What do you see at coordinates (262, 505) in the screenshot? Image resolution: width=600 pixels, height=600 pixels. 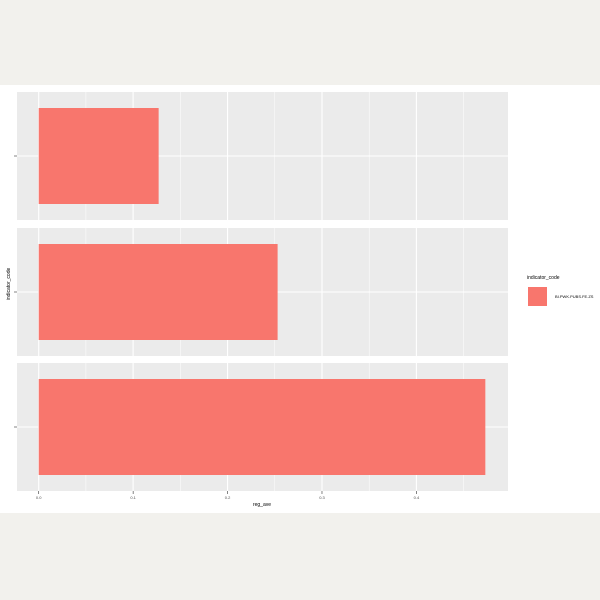 I see `x-axis-title: reg_ave` at bounding box center [262, 505].